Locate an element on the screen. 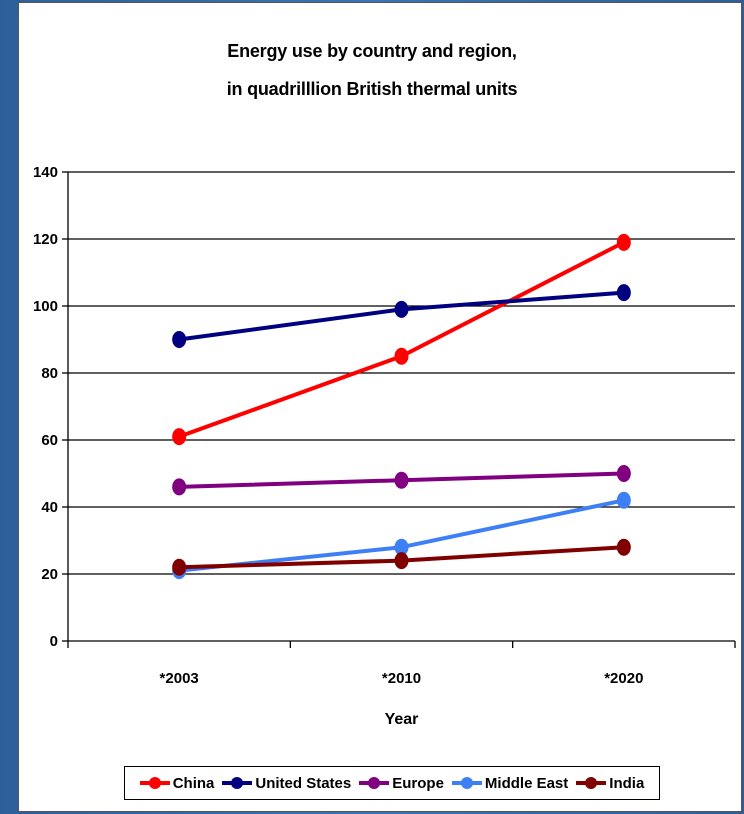  legend-item-china: China is located at coordinates (177, 783).